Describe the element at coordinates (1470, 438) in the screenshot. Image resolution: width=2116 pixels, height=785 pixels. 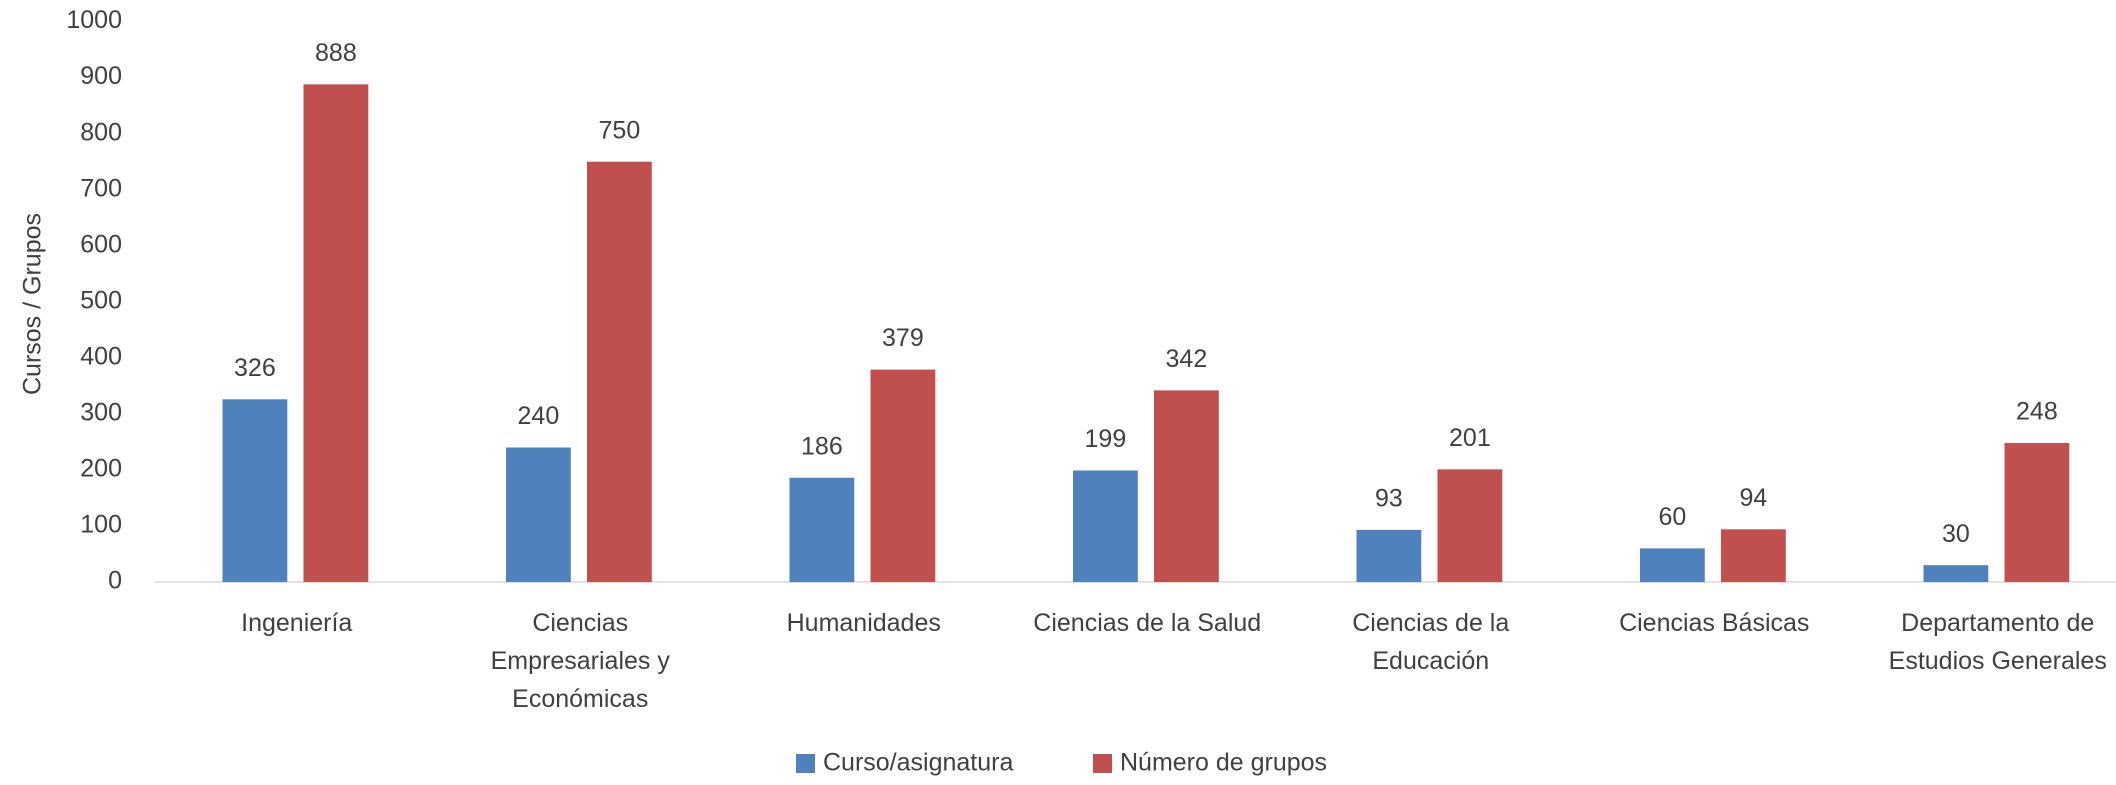
I see `data-label: 201` at that location.